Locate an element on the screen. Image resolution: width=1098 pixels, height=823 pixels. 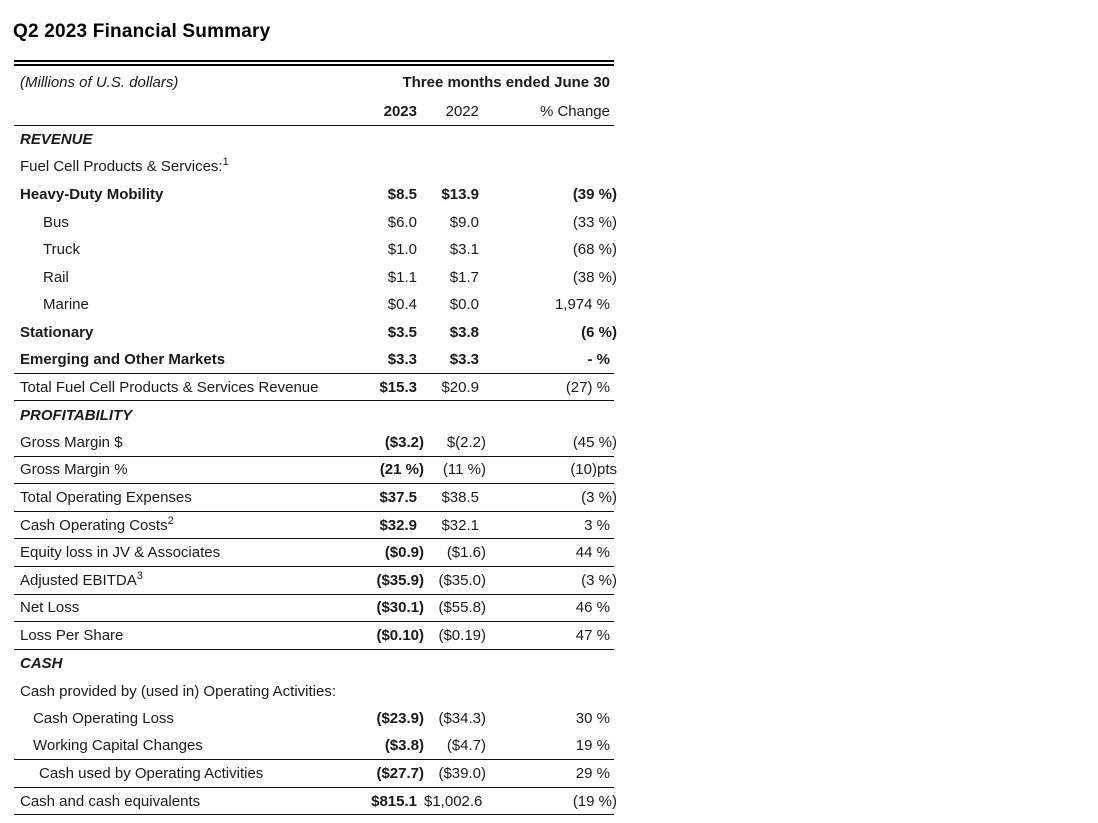
row-label-text: Stationary is located at coordinates (57, 332).